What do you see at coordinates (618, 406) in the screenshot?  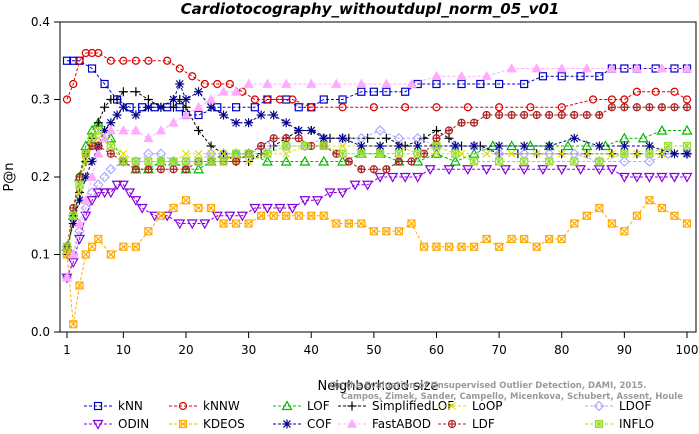 I see `legend-item-ldof: LDOF` at bounding box center [618, 406].